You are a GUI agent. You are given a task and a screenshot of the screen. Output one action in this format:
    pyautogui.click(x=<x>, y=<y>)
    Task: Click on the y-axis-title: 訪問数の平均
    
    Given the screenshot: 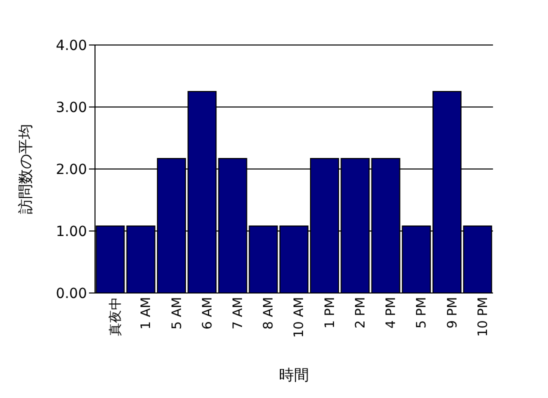 What is the action you would take?
    pyautogui.click(x=25, y=169)
    